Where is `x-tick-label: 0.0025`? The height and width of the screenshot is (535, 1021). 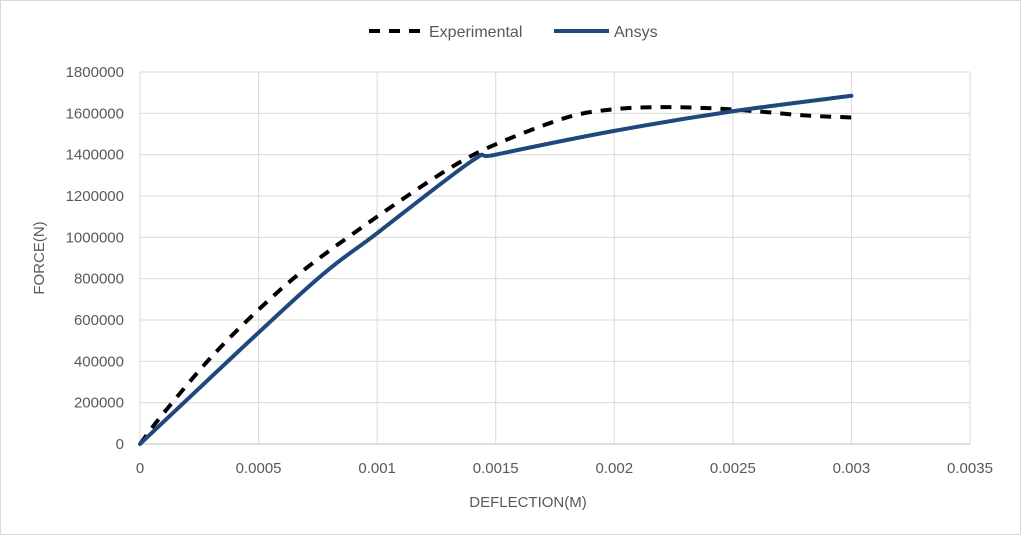 x-tick-label: 0.0025 is located at coordinates (733, 468).